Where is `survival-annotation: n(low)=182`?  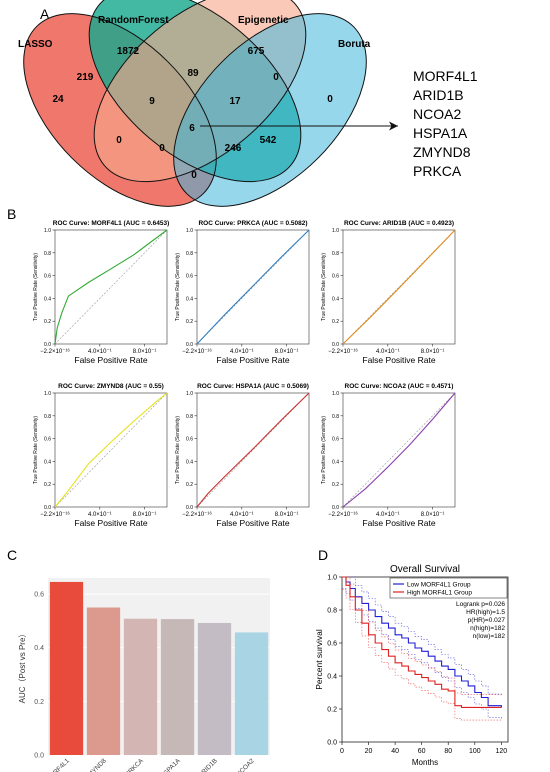 survival-annotation: n(low)=182 is located at coordinates (489, 636).